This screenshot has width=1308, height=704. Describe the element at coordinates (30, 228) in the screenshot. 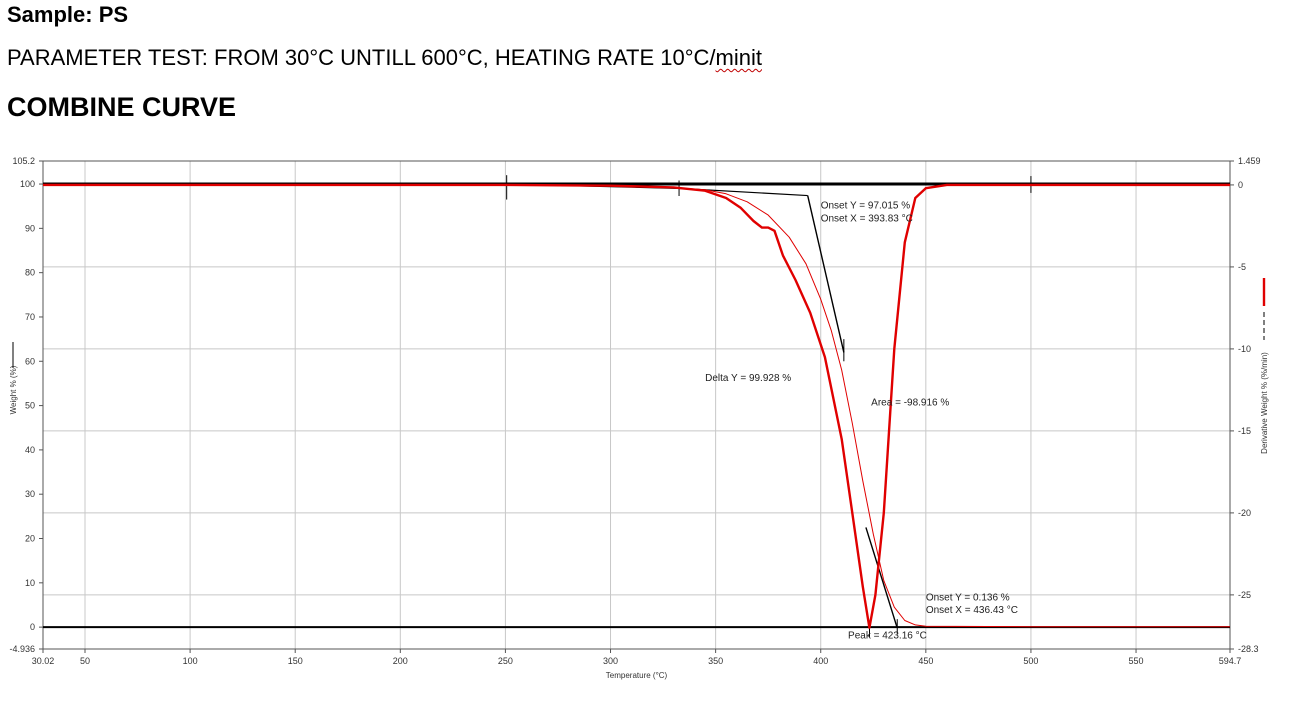

I see `y-tick-label: 90` at that location.